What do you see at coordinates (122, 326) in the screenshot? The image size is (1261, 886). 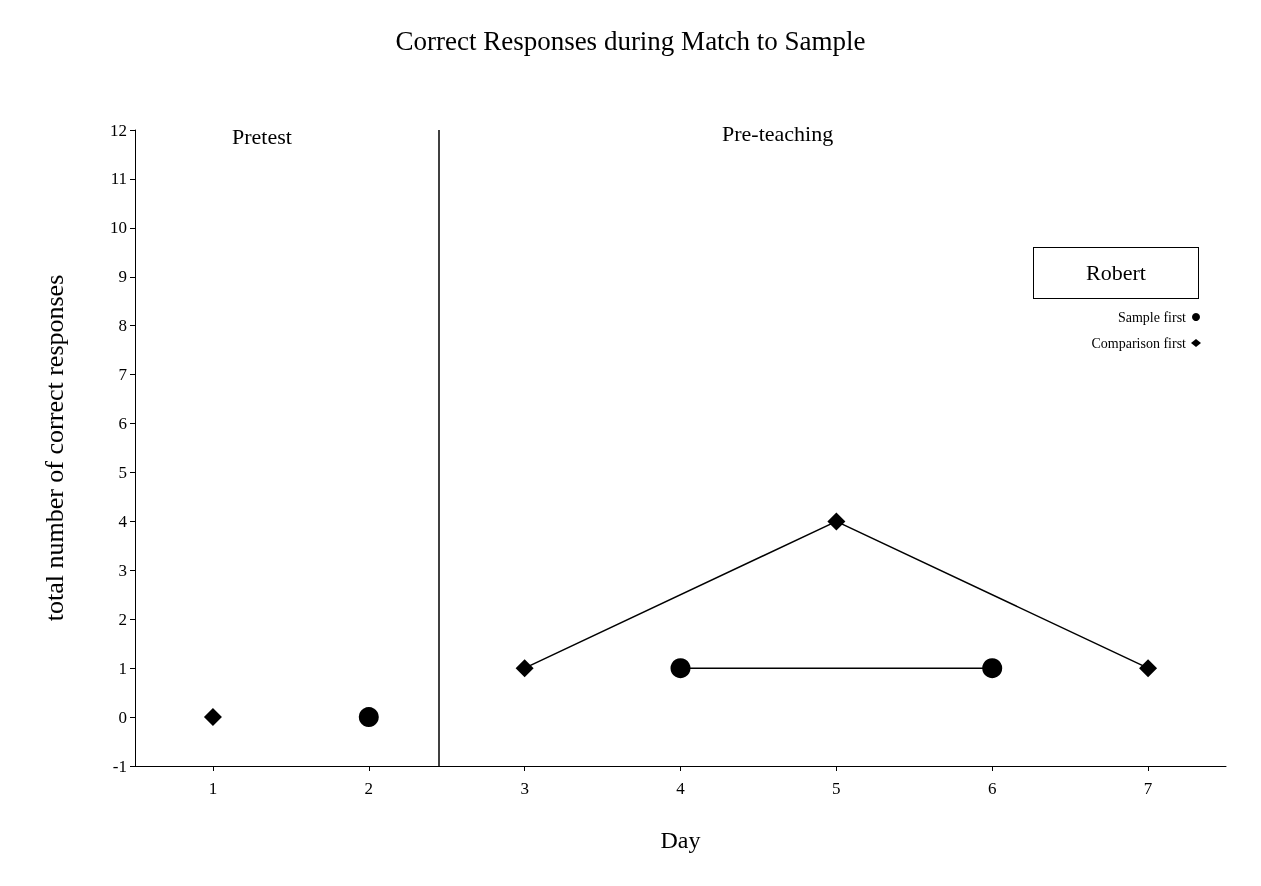 I see `y-tick-label: 8` at bounding box center [122, 326].